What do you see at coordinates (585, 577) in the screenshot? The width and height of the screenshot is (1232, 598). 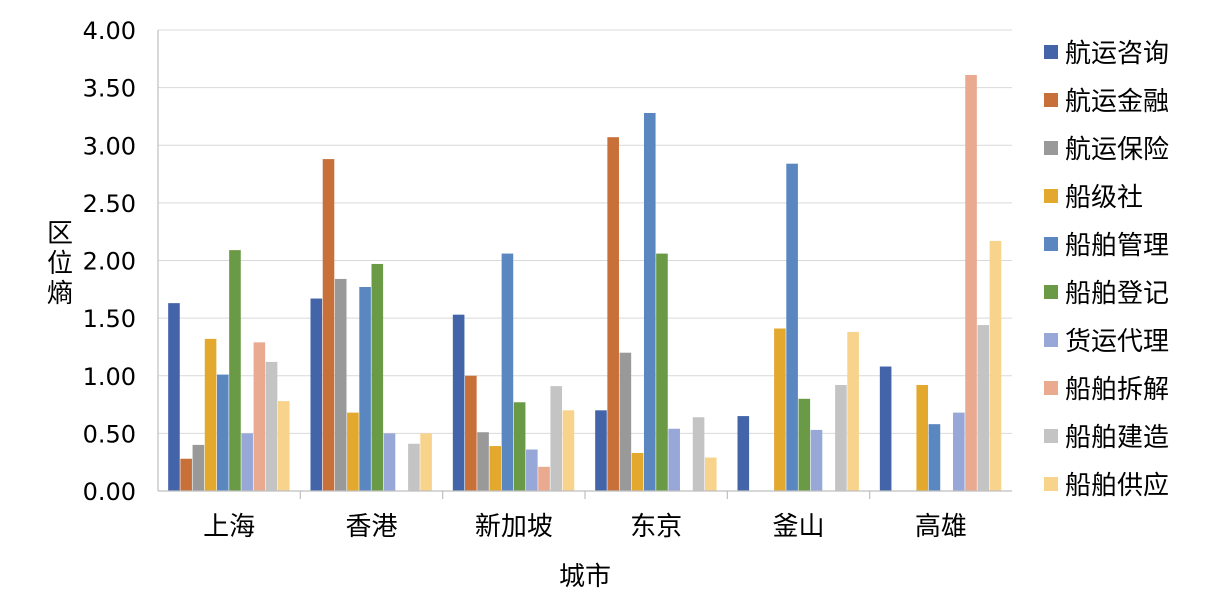 I see `x-axis-title: 城市` at bounding box center [585, 577].